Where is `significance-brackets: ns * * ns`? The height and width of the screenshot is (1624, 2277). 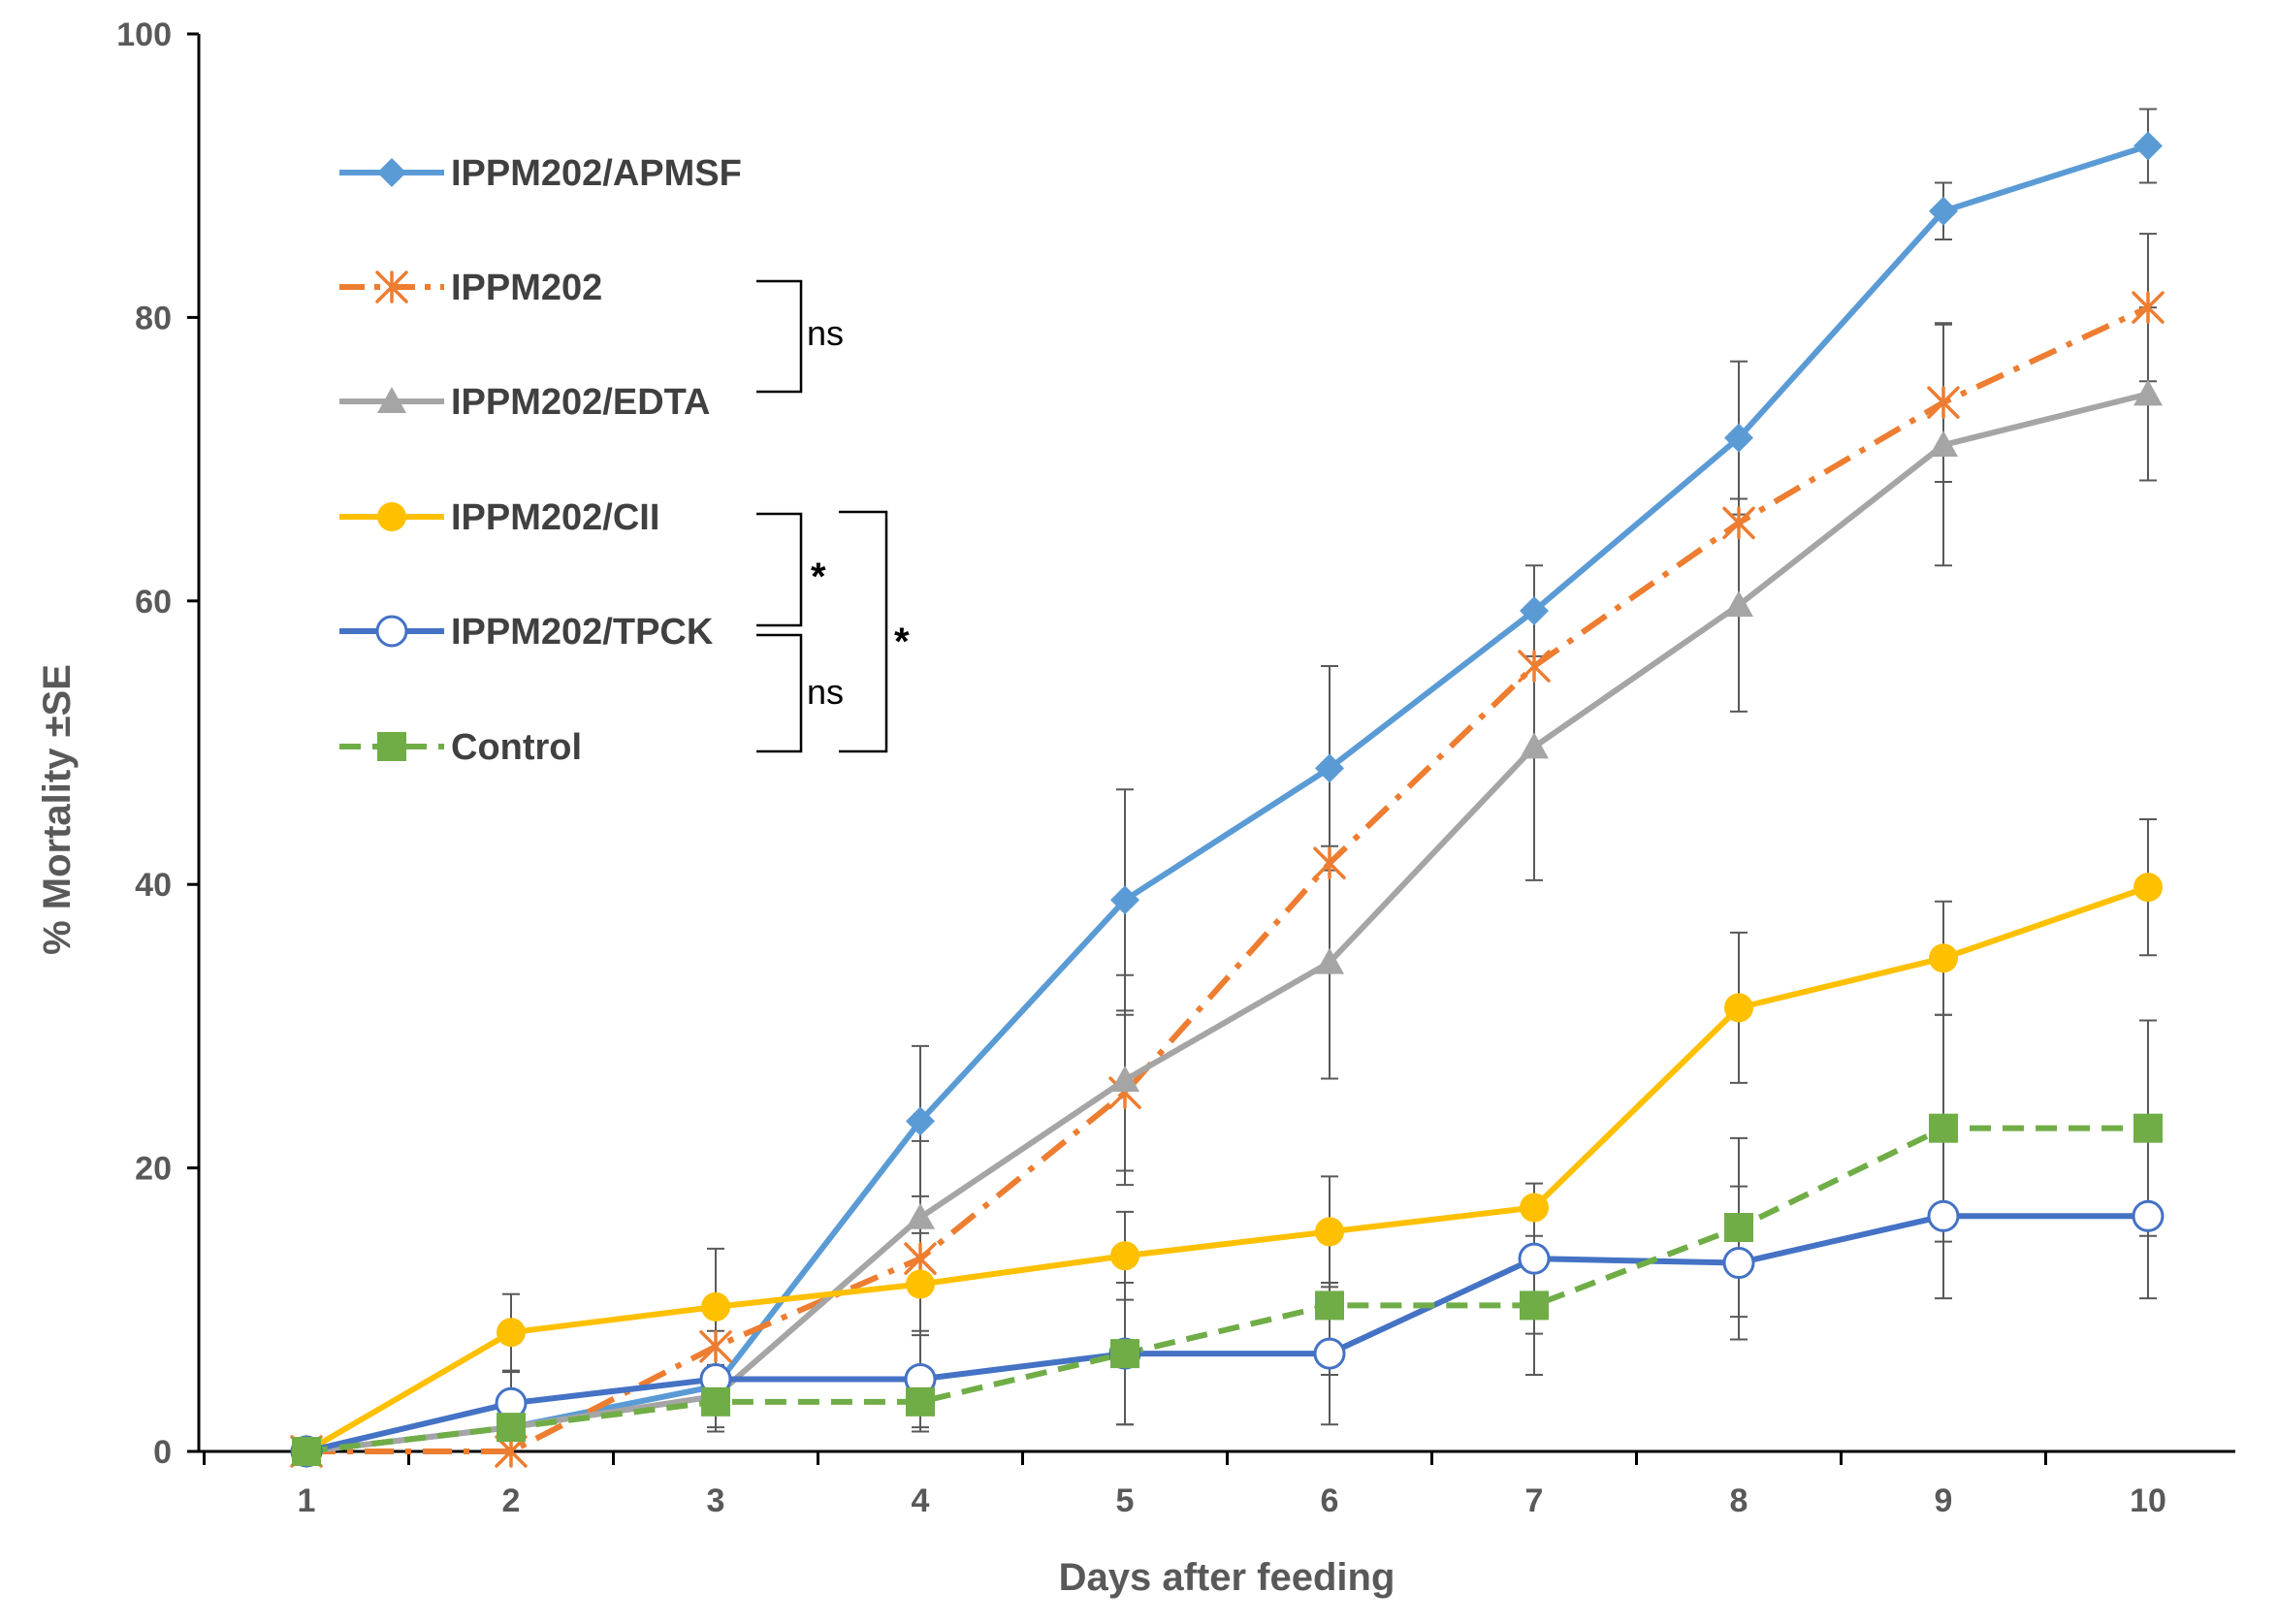
significance-brackets: ns * * ns is located at coordinates (833, 516).